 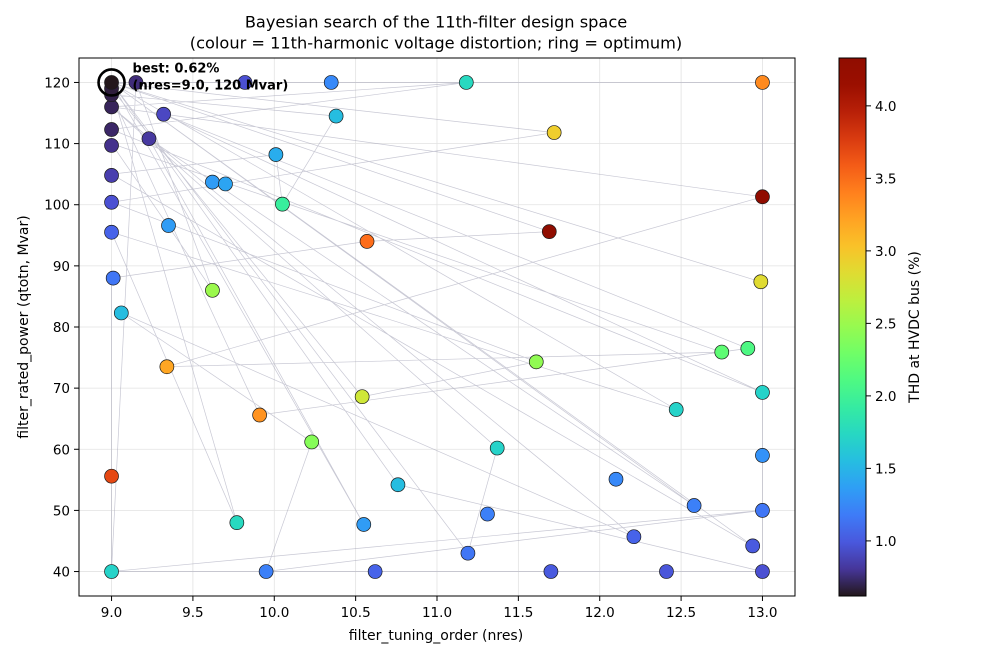 What do you see at coordinates (24, 326) in the screenshot?
I see `y-axis-label: filter_rated_power (qtotn, Mvar)` at bounding box center [24, 326].